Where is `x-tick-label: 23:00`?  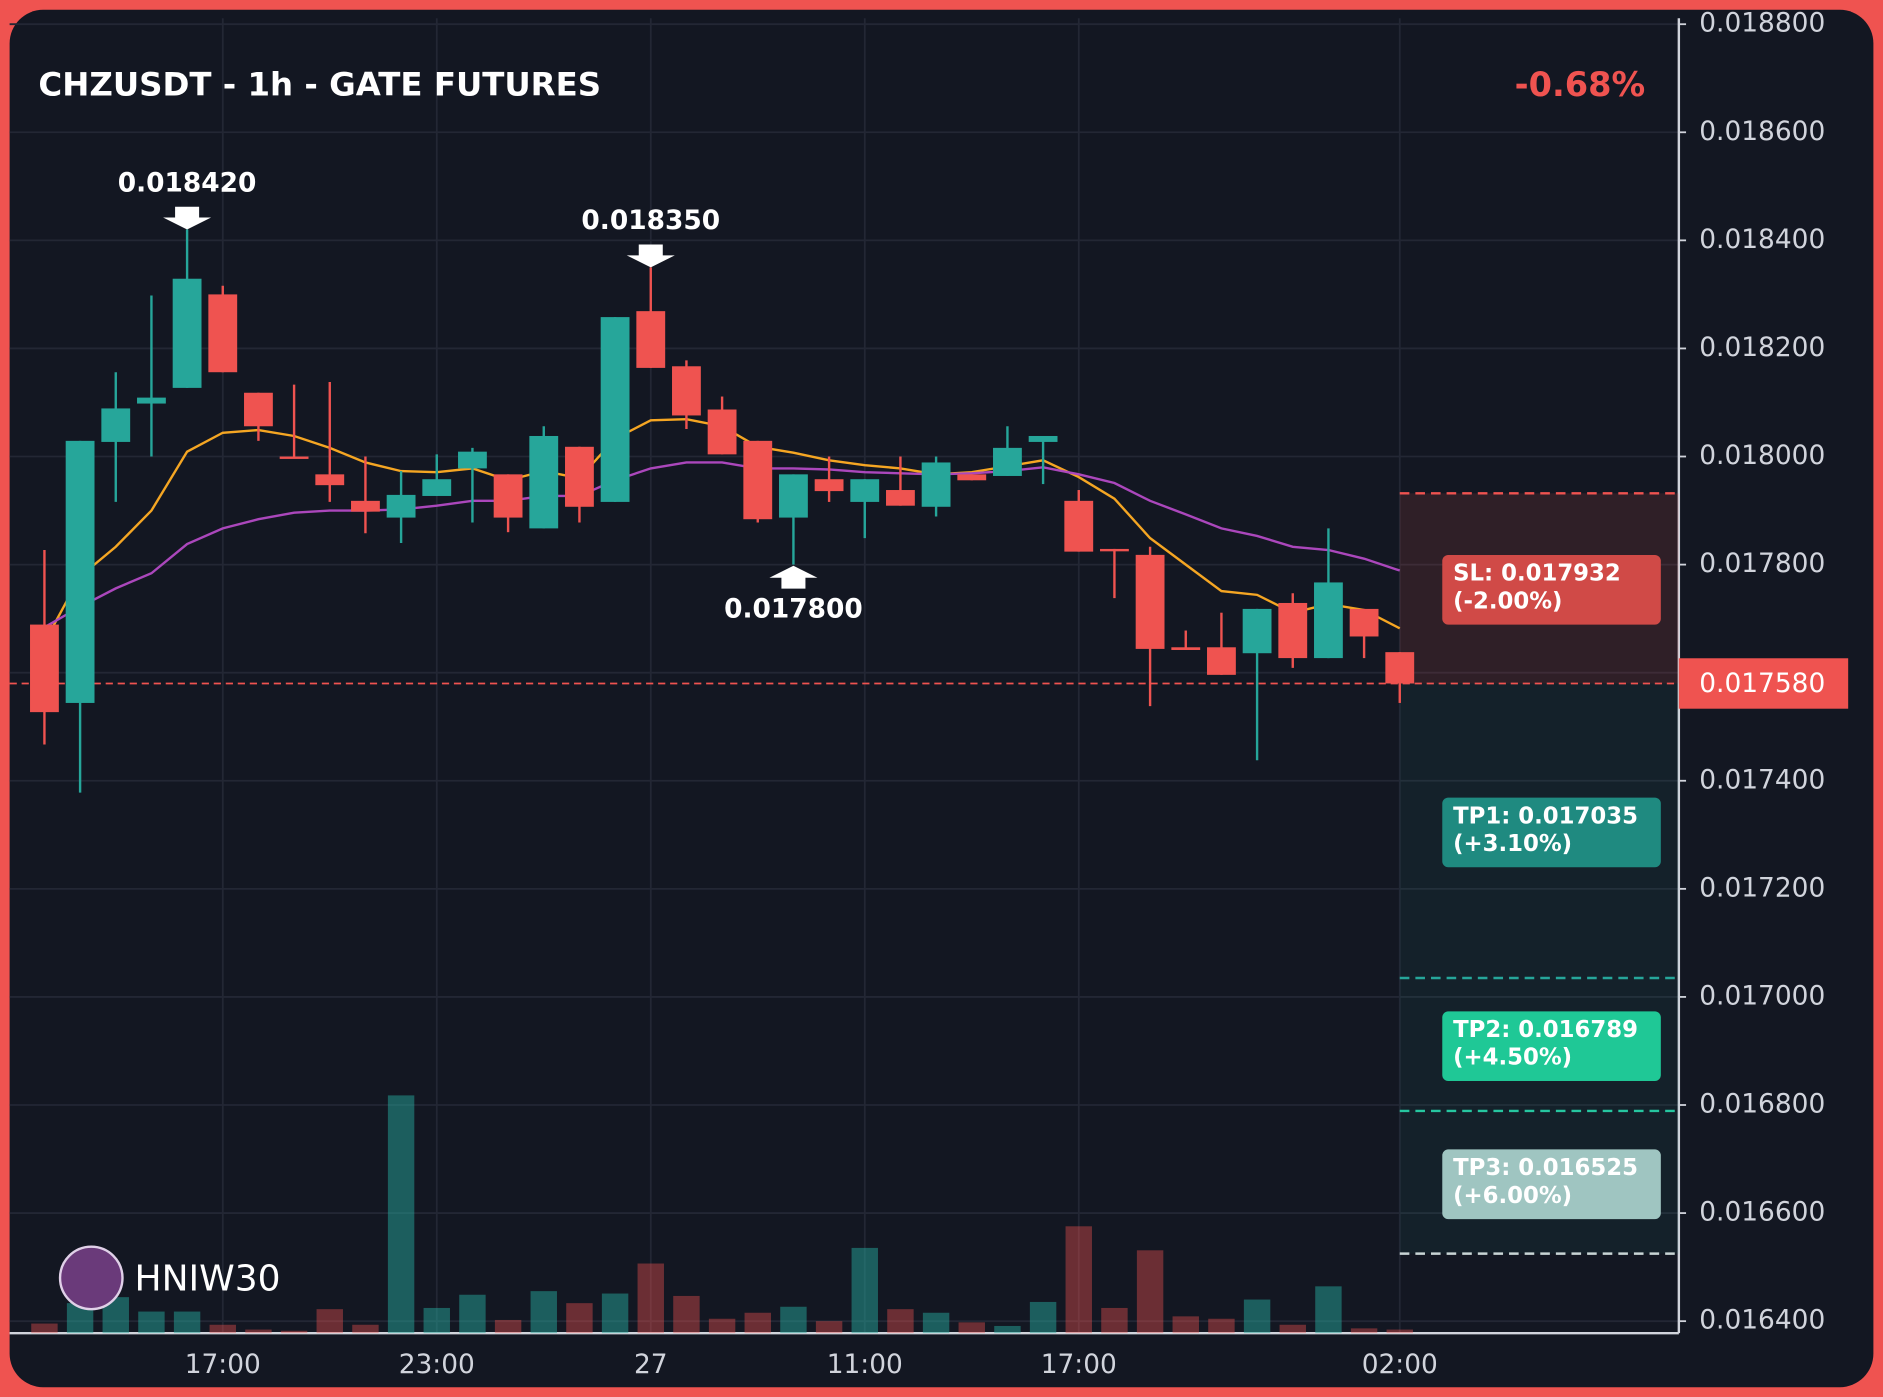
x-tick-label: 23:00 is located at coordinates (437, 1364).